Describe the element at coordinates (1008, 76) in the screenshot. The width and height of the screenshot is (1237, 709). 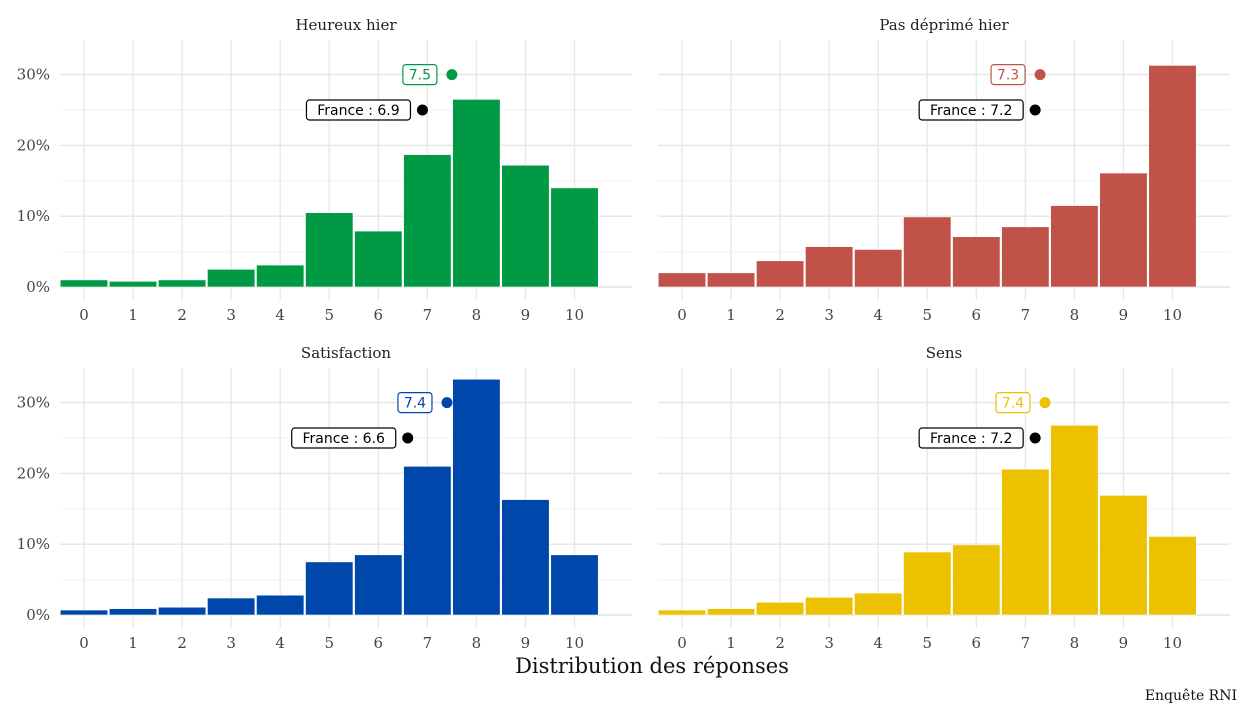
I see `mean-label: 7.3` at that location.